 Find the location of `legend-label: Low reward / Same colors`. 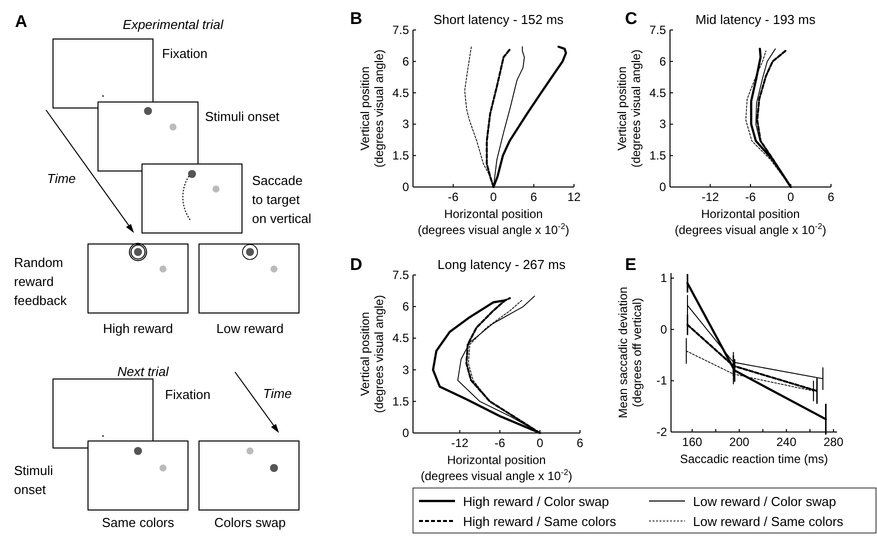

legend-label: Low reward / Same colors is located at coordinates (768, 521).